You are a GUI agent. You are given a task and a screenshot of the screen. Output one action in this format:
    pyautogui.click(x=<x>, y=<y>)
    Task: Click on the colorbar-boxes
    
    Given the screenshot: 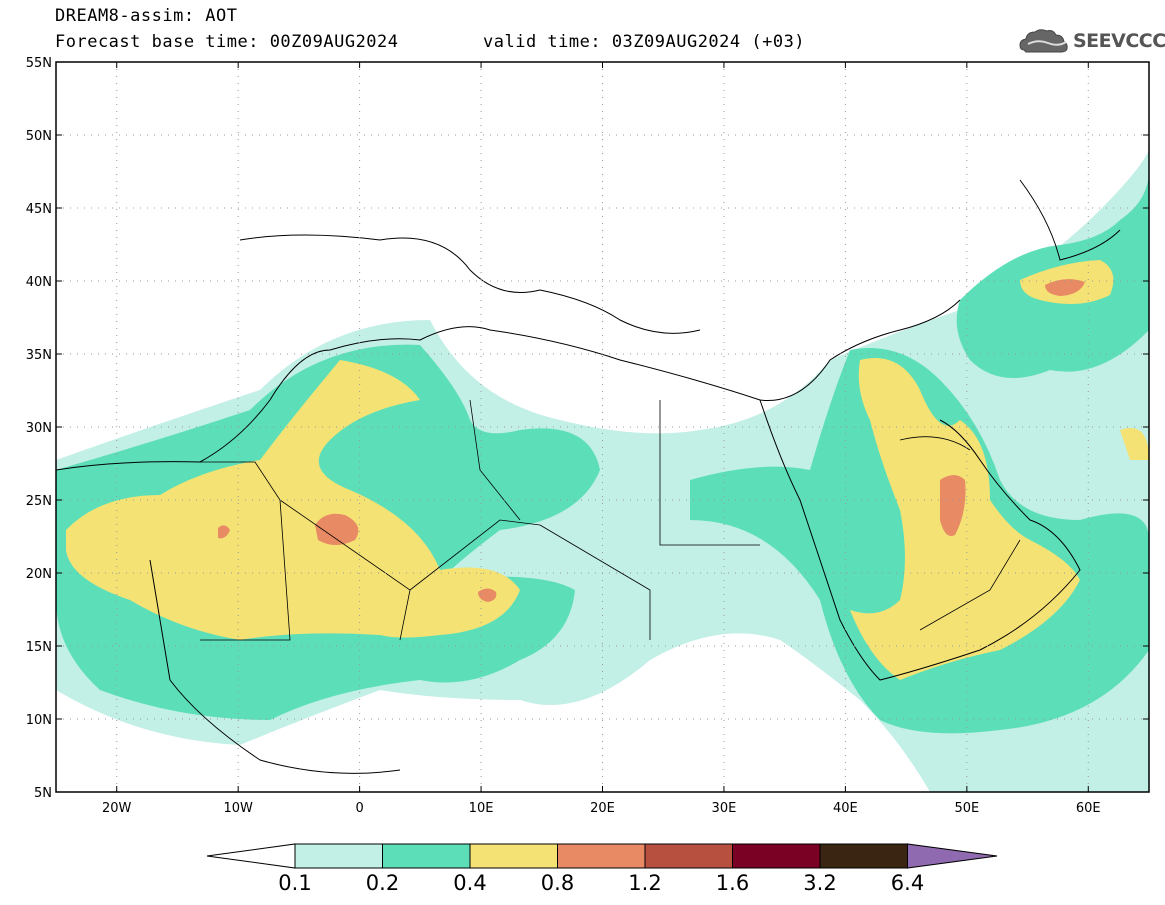 What is the action you would take?
    pyautogui.click(x=602, y=856)
    